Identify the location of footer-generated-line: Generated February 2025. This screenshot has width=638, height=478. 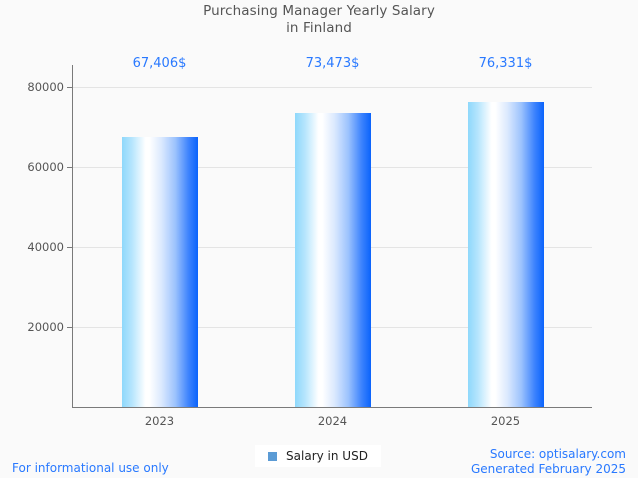
(548, 469).